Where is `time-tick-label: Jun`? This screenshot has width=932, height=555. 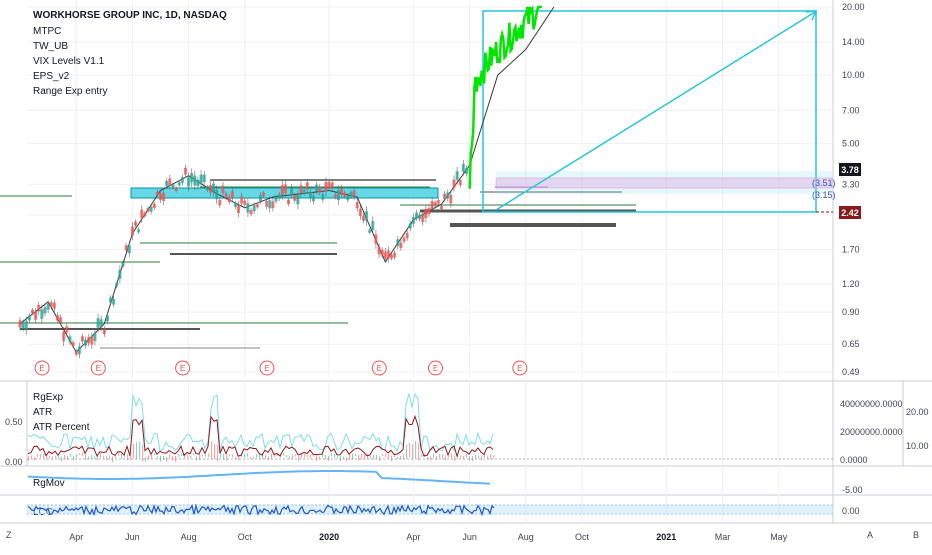 time-tick-label: Jun is located at coordinates (469, 537).